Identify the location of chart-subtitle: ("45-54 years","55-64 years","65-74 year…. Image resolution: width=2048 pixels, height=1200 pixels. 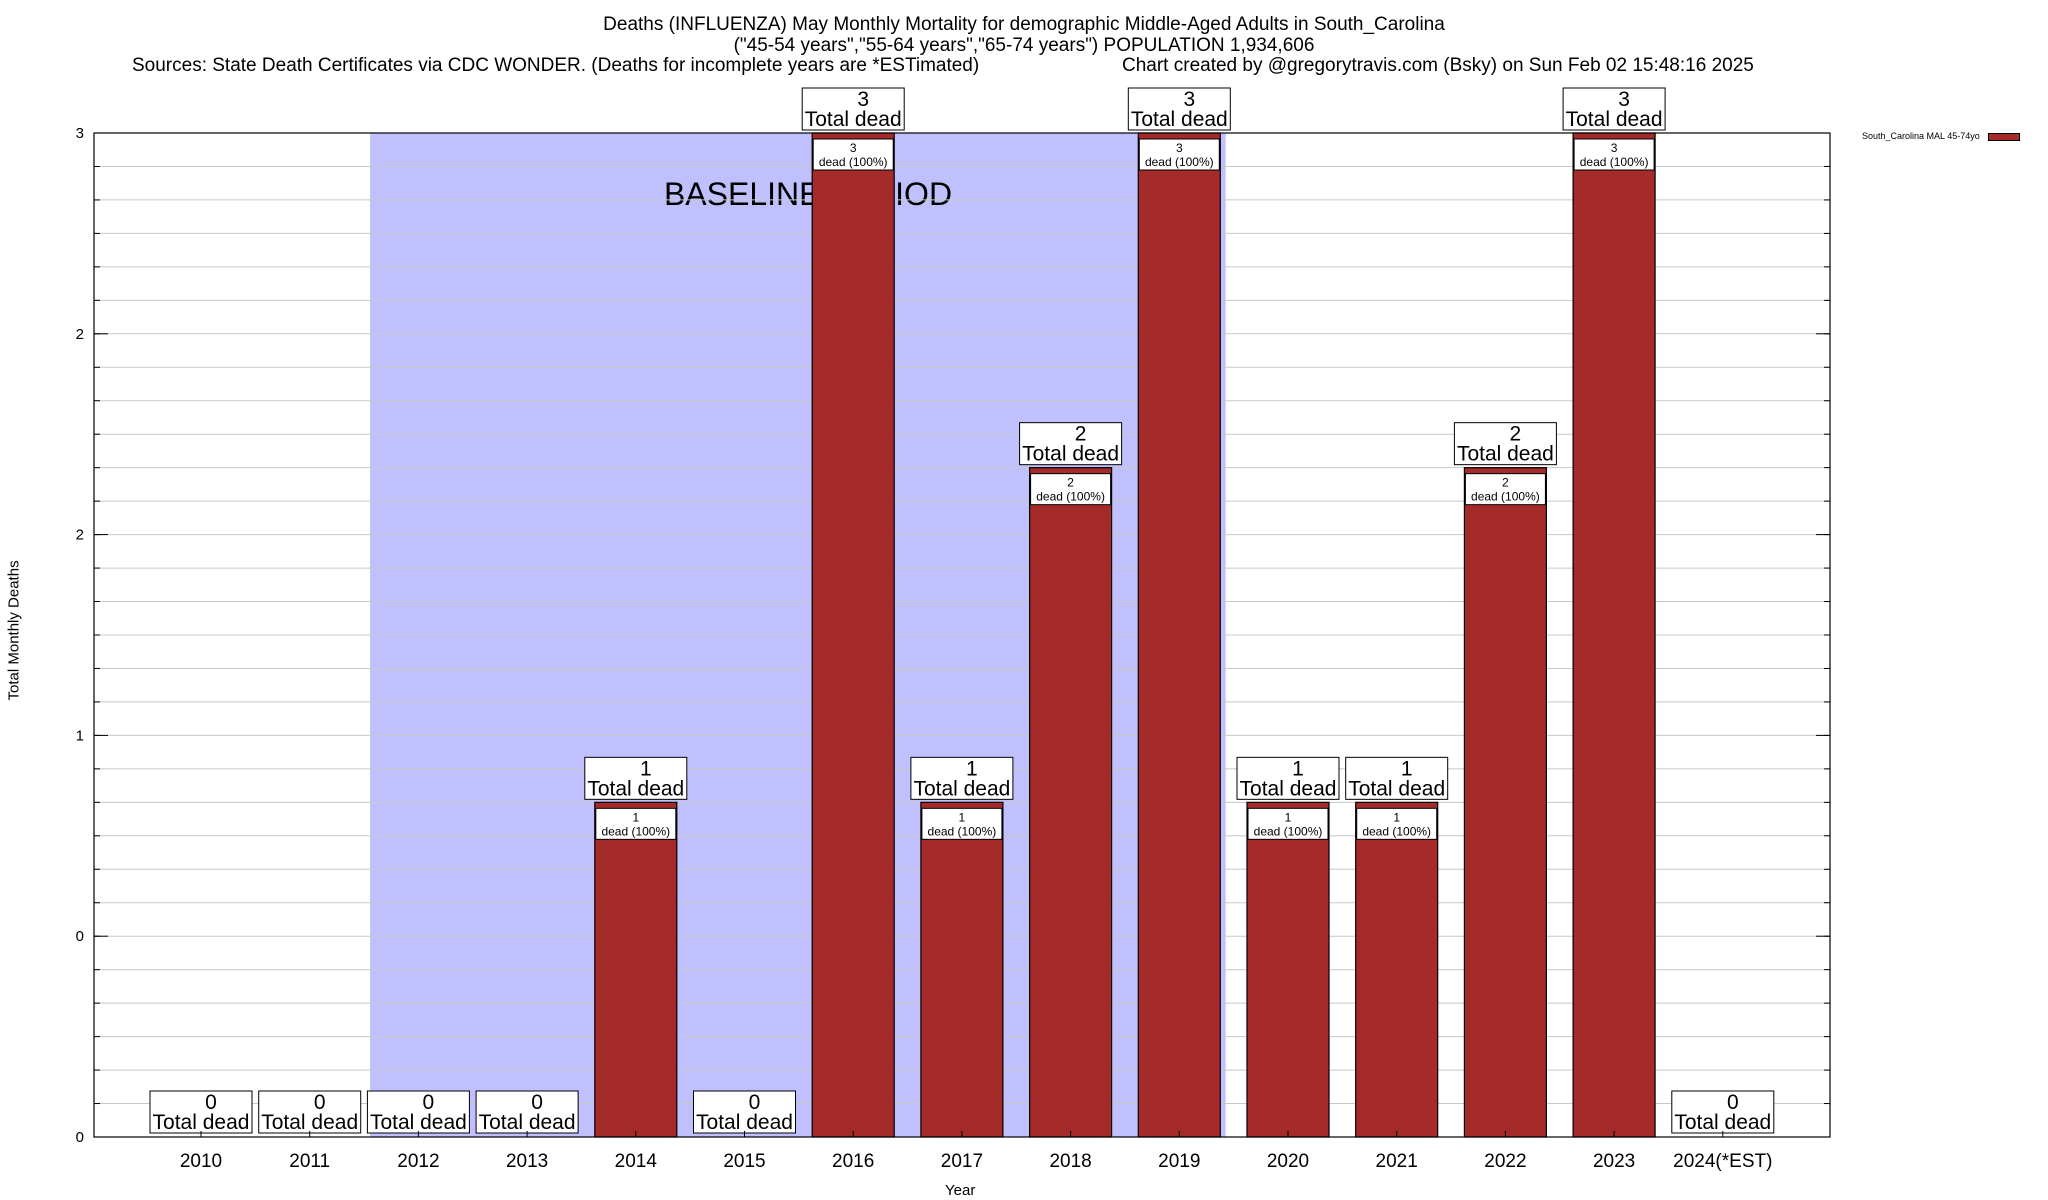
(1024, 45).